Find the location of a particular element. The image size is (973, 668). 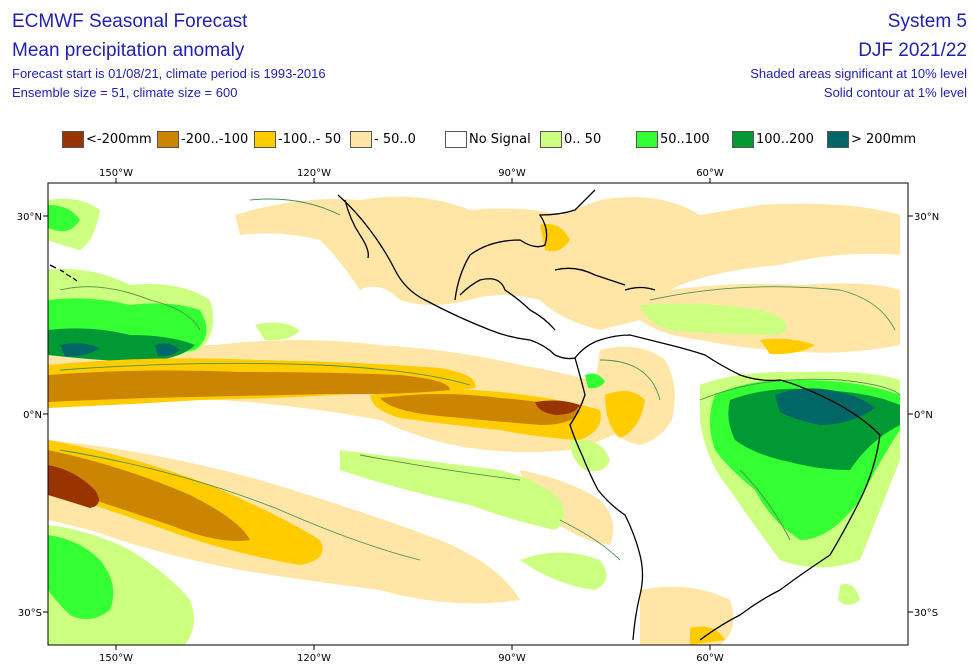

legend-label: 50..100 is located at coordinates (685, 139).